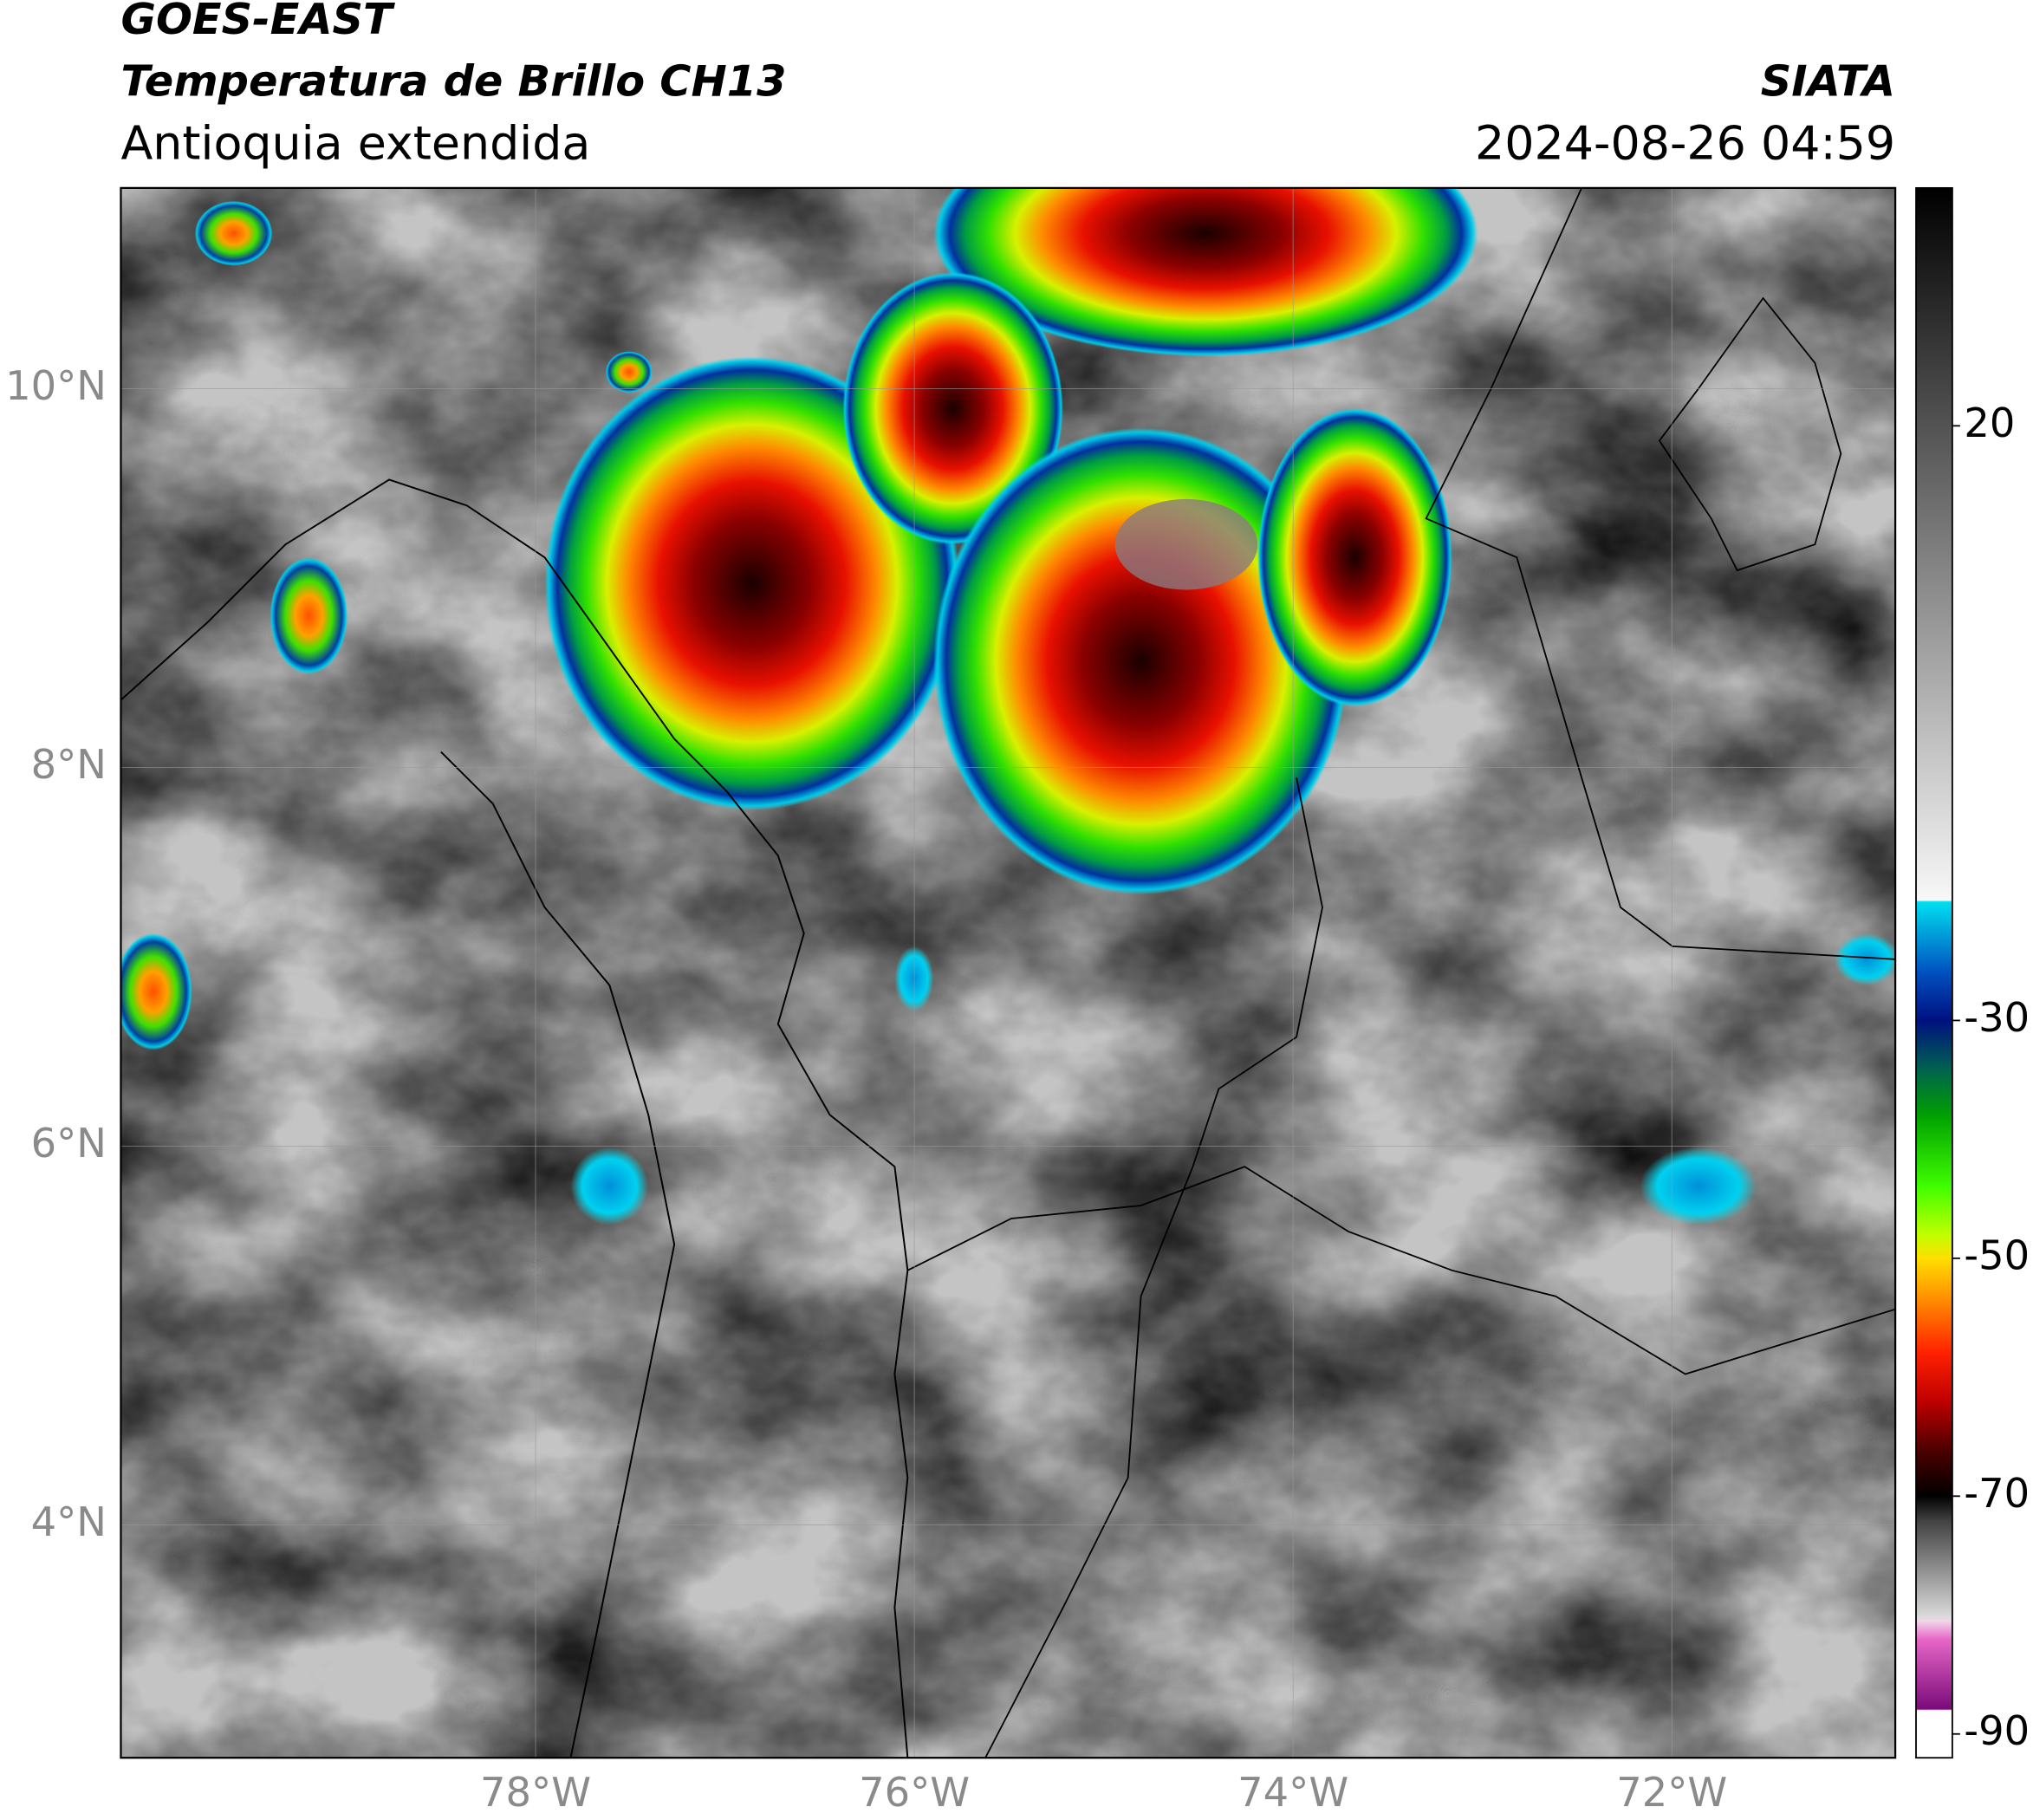 This screenshot has width=2033, height=1820. Describe the element at coordinates (1997, 1730) in the screenshot. I see `colorbar-tick-label: -90` at that location.